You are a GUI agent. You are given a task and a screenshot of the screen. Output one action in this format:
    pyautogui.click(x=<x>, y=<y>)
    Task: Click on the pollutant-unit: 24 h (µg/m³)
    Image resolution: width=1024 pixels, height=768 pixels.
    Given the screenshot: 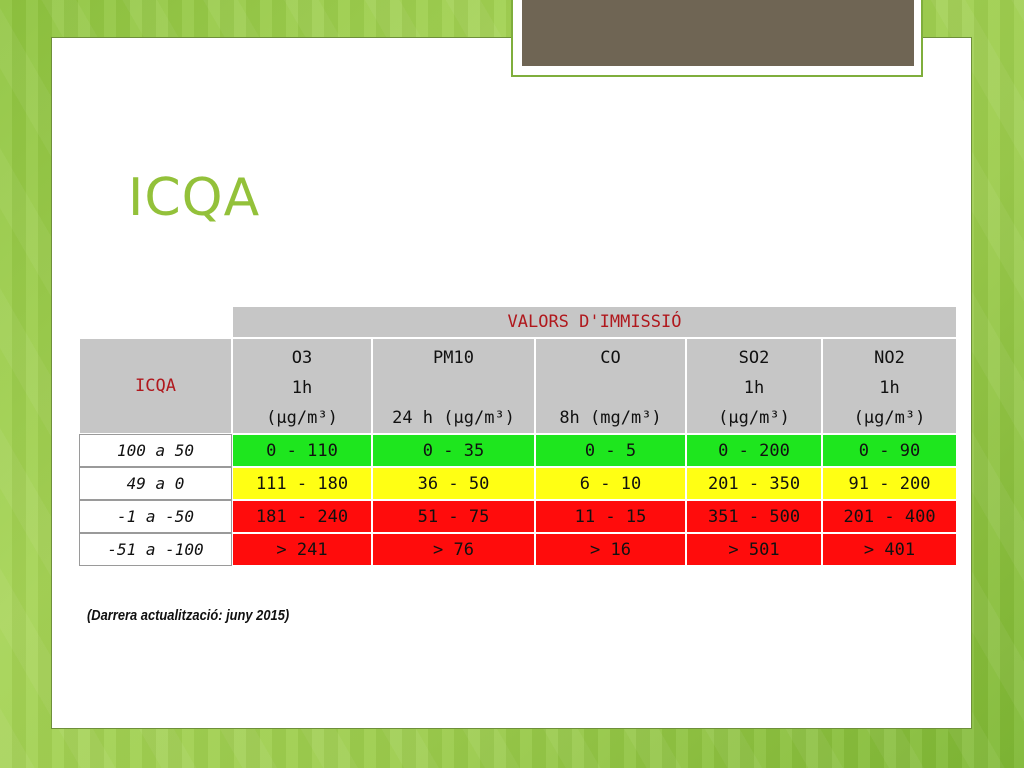 What is the action you would take?
    pyautogui.click(x=453, y=418)
    